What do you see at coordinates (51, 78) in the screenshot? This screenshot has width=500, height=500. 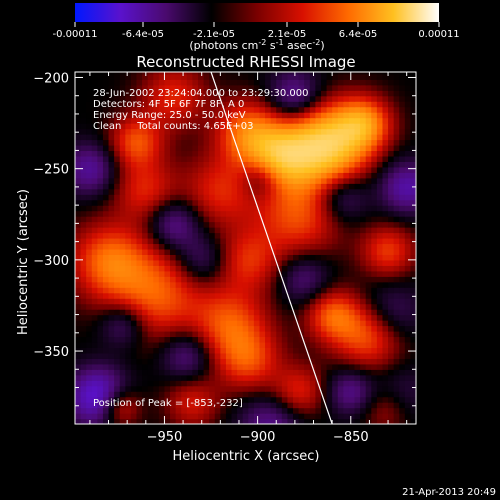 I see `y-tick-label: −200` at bounding box center [51, 78].